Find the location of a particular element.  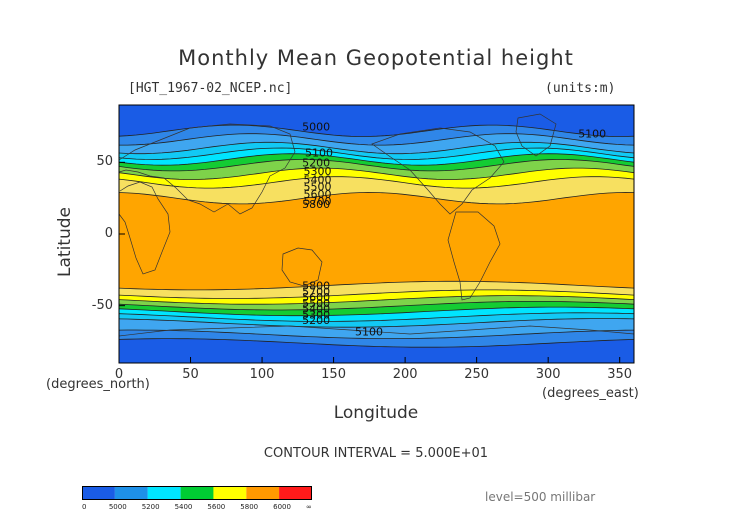

x-tick-label: 250 is located at coordinates (477, 374).